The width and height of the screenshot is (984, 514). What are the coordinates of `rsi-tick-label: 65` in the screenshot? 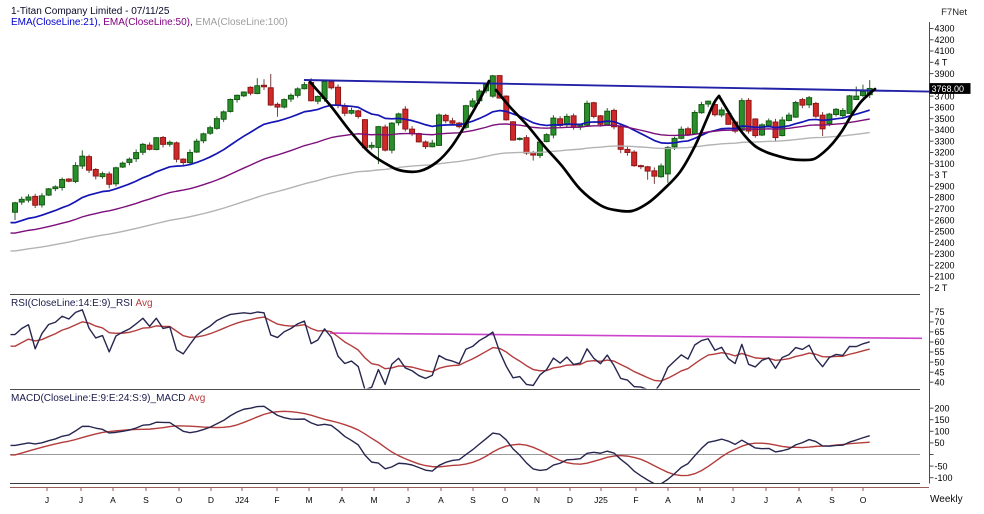 It's located at (940, 332).